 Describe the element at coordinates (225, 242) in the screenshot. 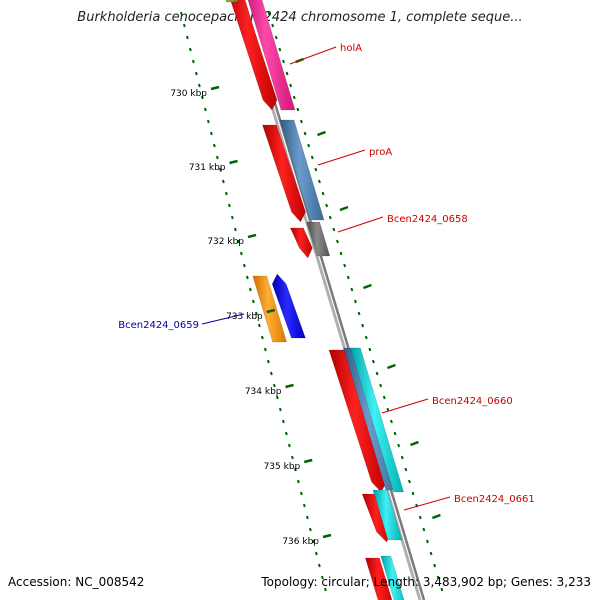

I see `tick-label: 732 kbp` at that location.